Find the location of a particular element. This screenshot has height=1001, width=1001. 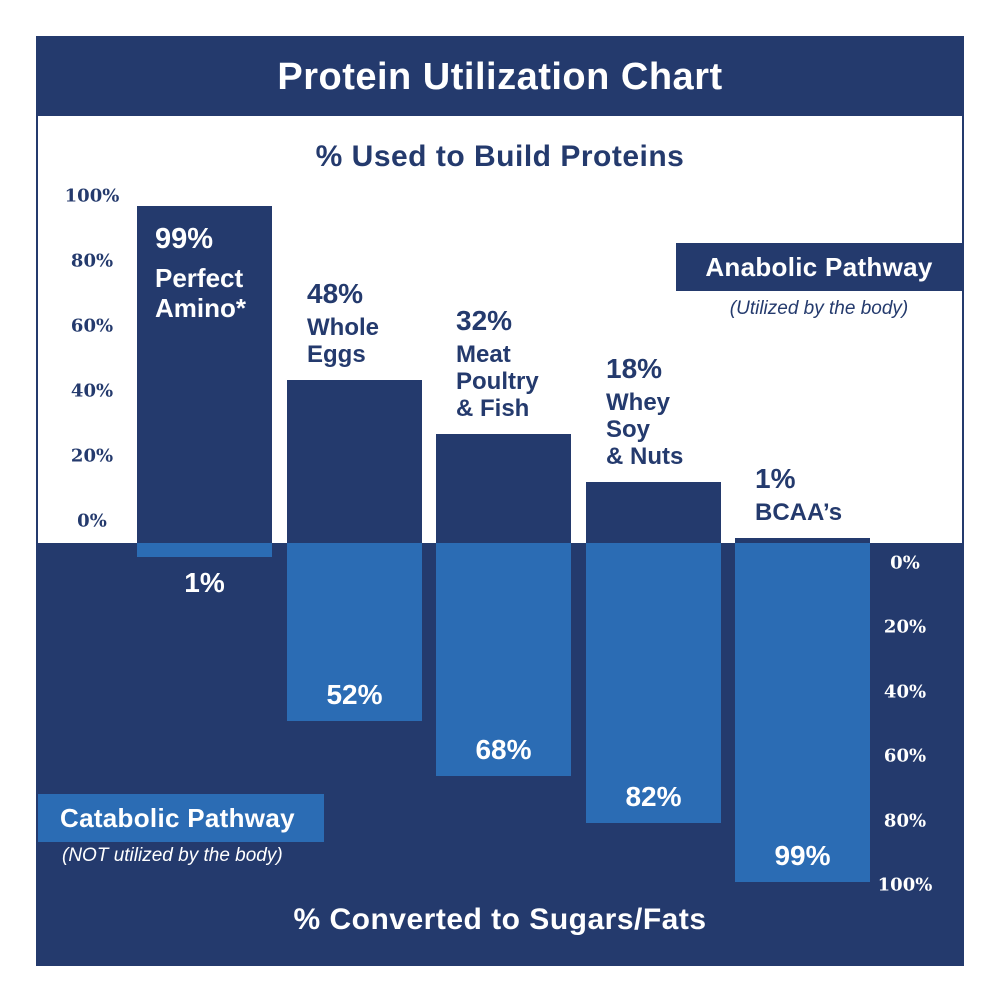

right-axis-tick: 20% is located at coordinates (905, 627).